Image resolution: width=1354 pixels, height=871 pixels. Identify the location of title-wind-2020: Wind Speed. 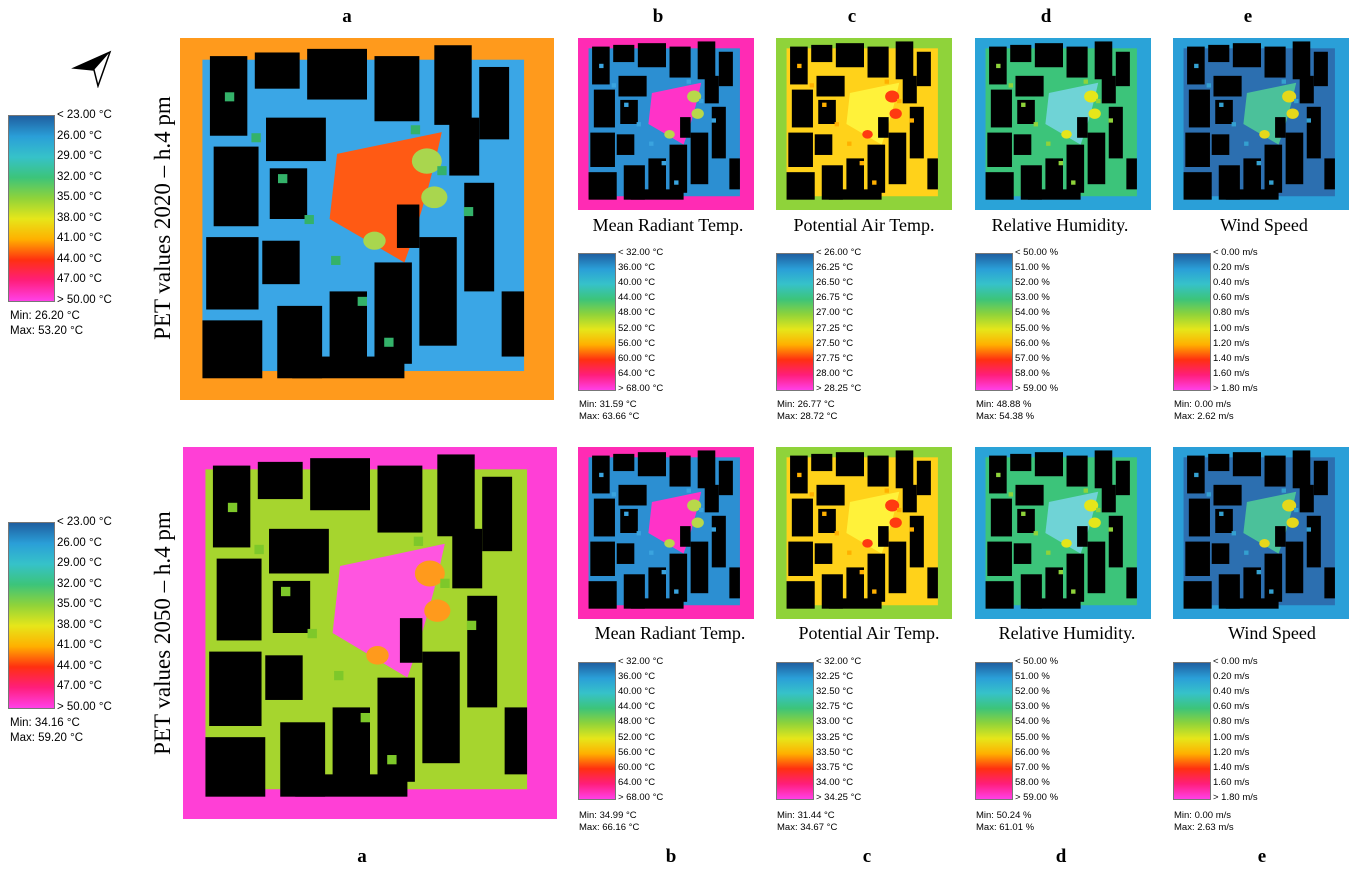
(1264, 225).